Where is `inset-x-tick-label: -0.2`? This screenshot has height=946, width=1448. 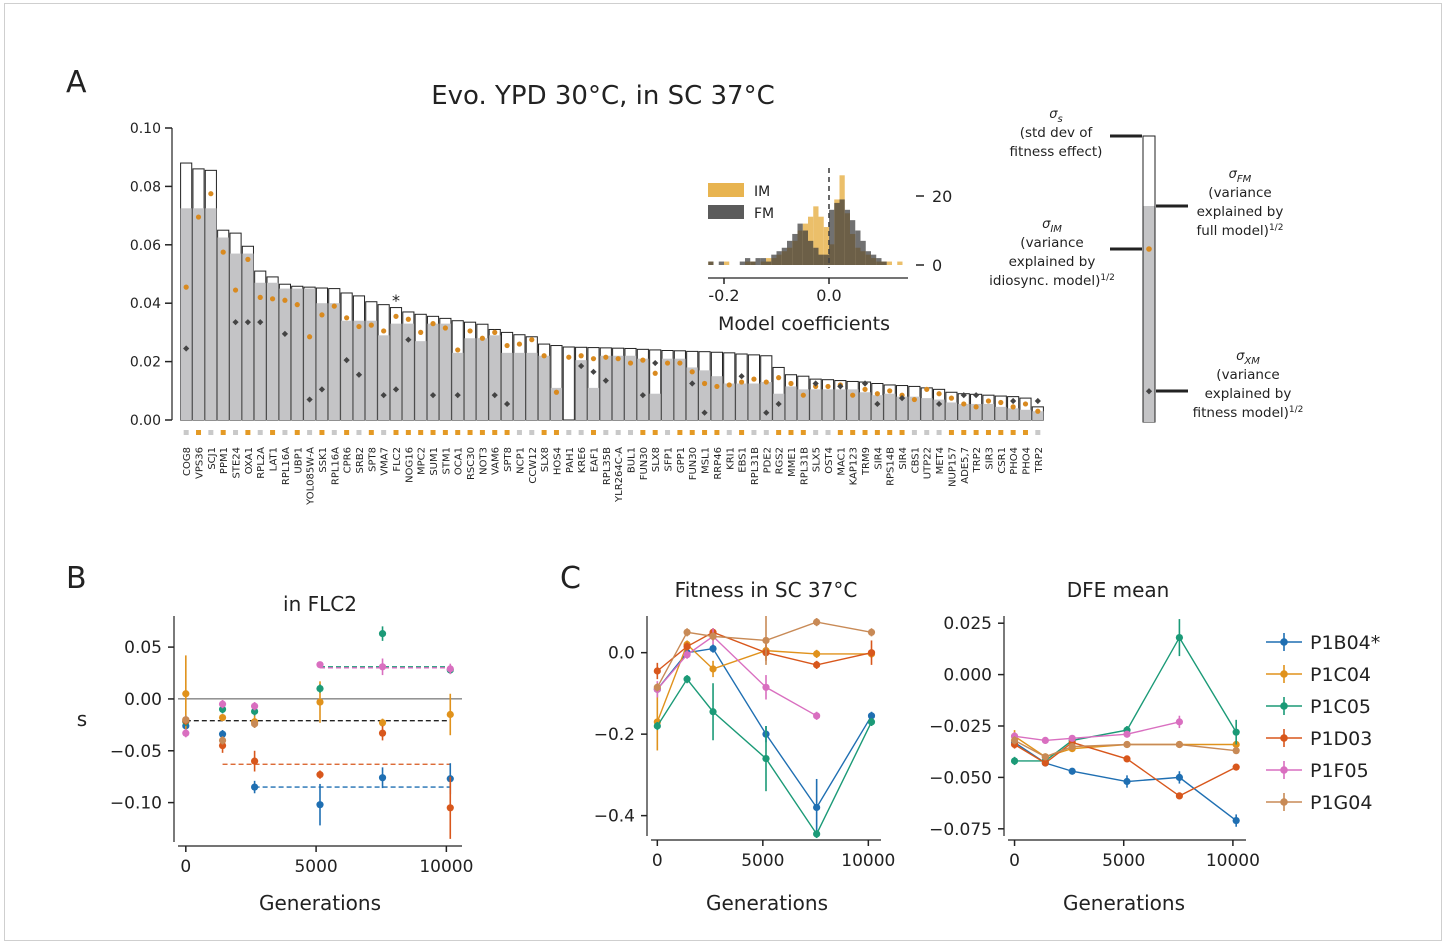 inset-x-tick-label: -0.2 is located at coordinates (723, 295).